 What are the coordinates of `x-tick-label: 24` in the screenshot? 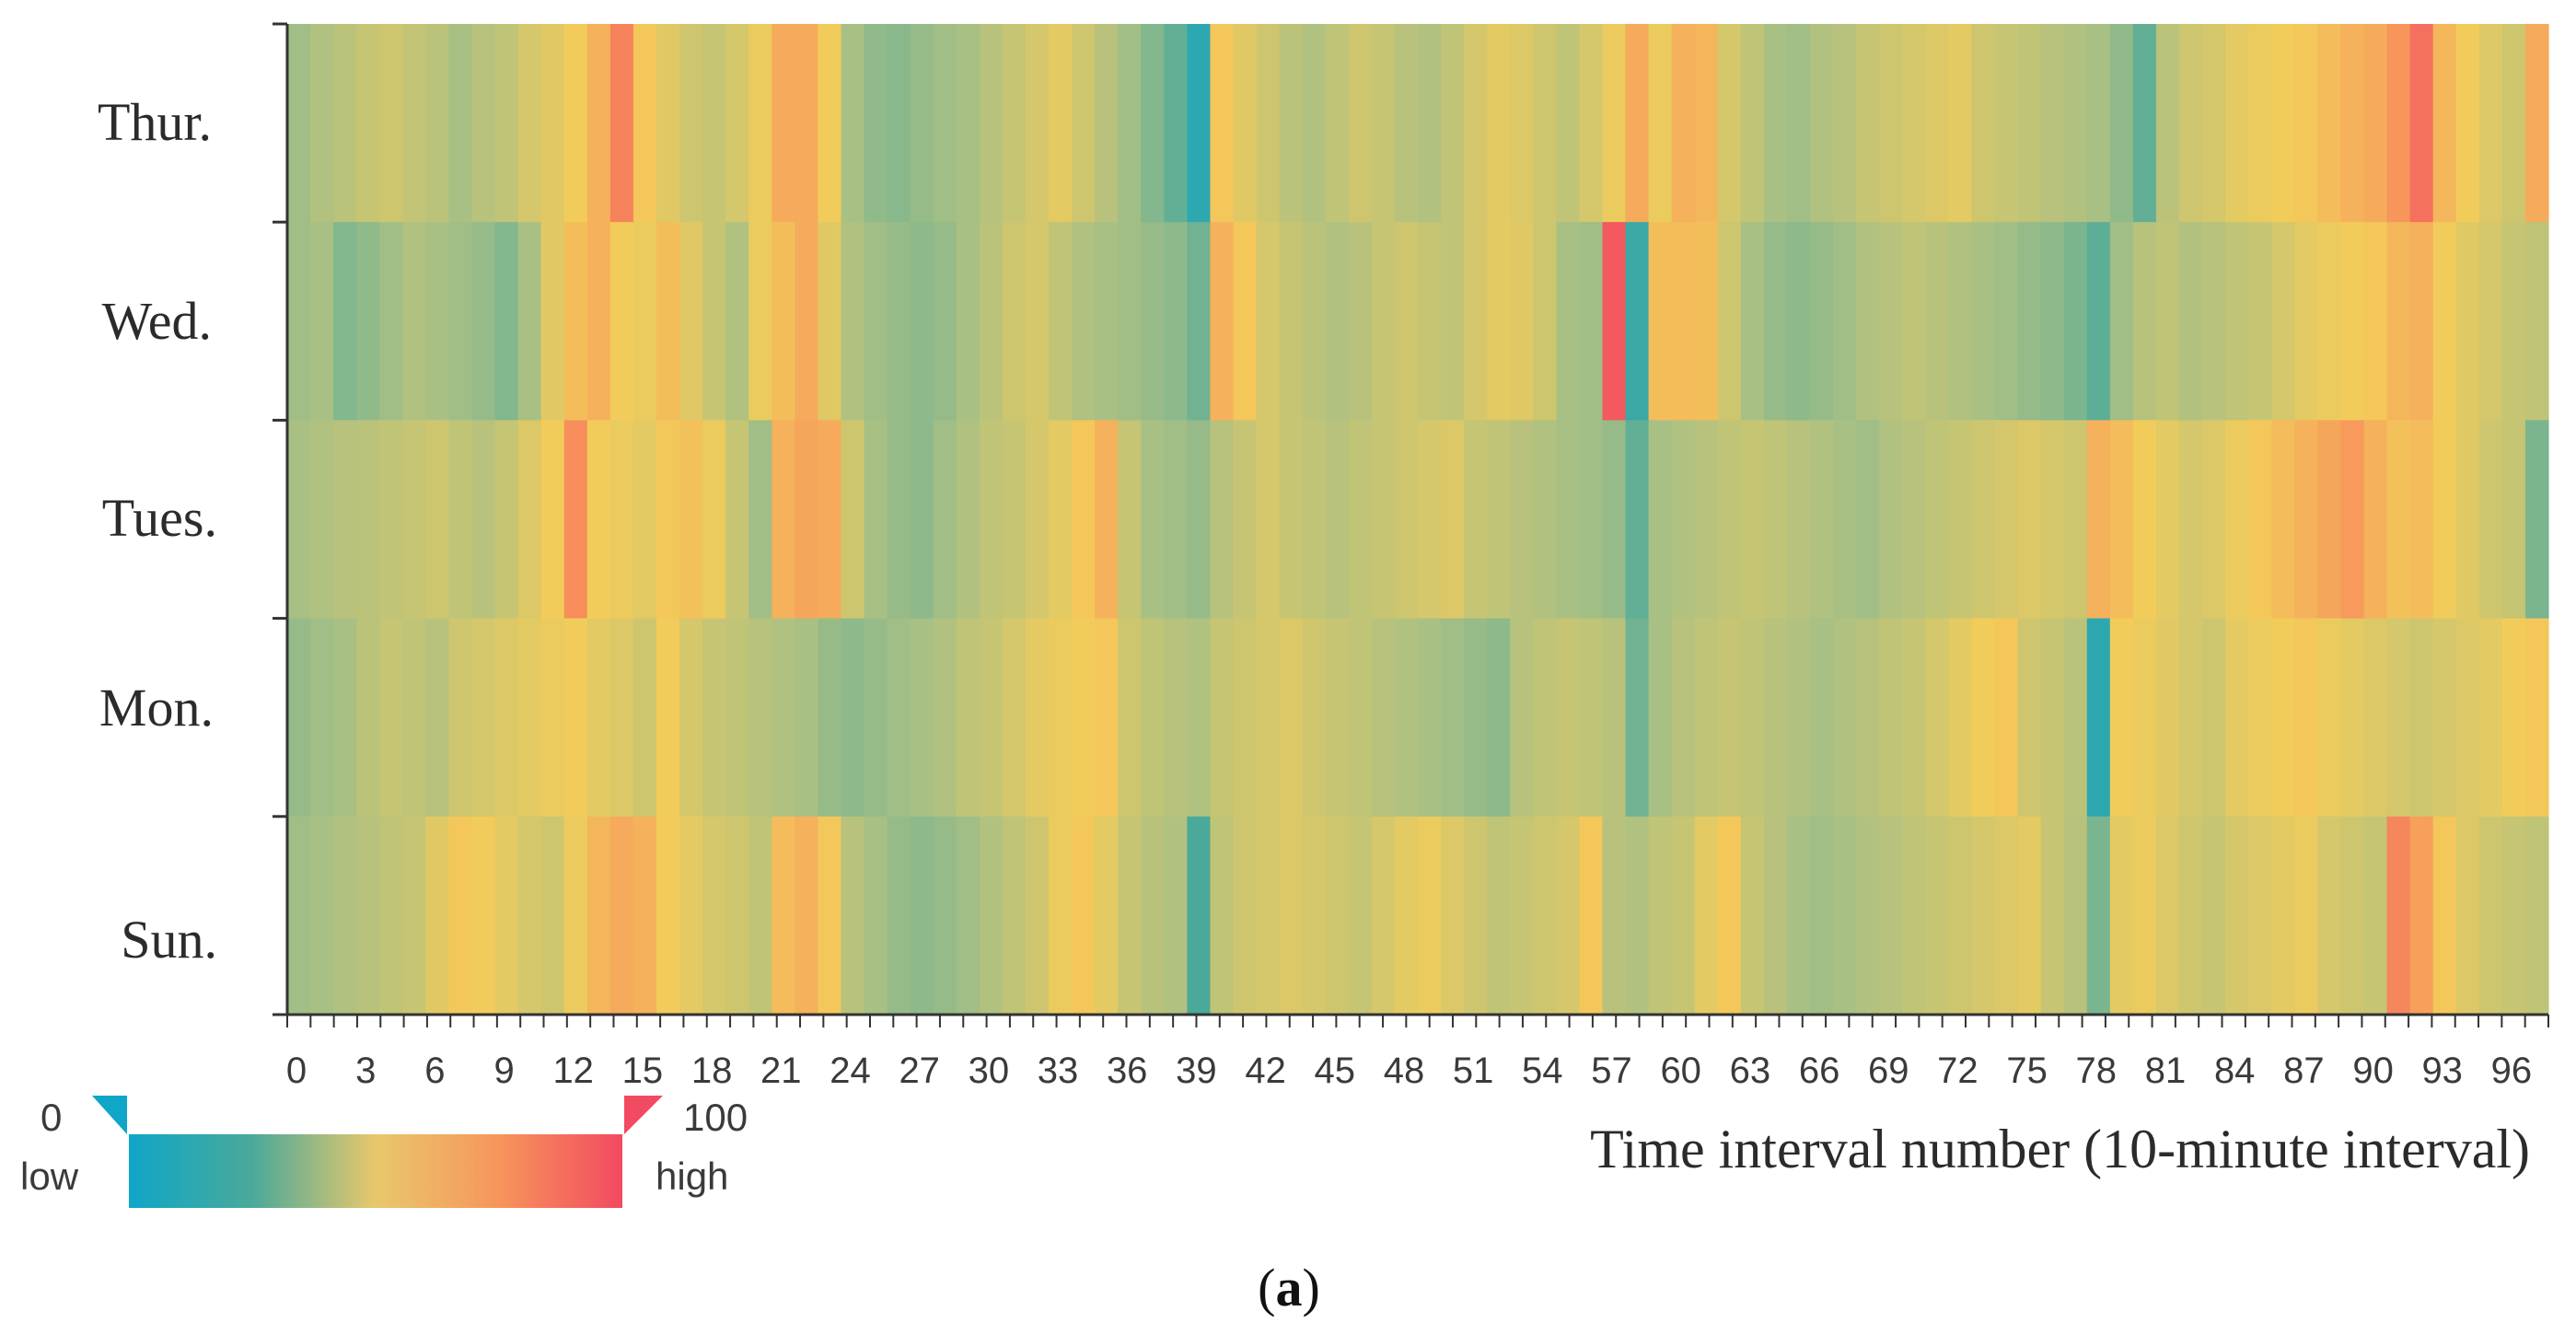 It's located at (850, 1071).